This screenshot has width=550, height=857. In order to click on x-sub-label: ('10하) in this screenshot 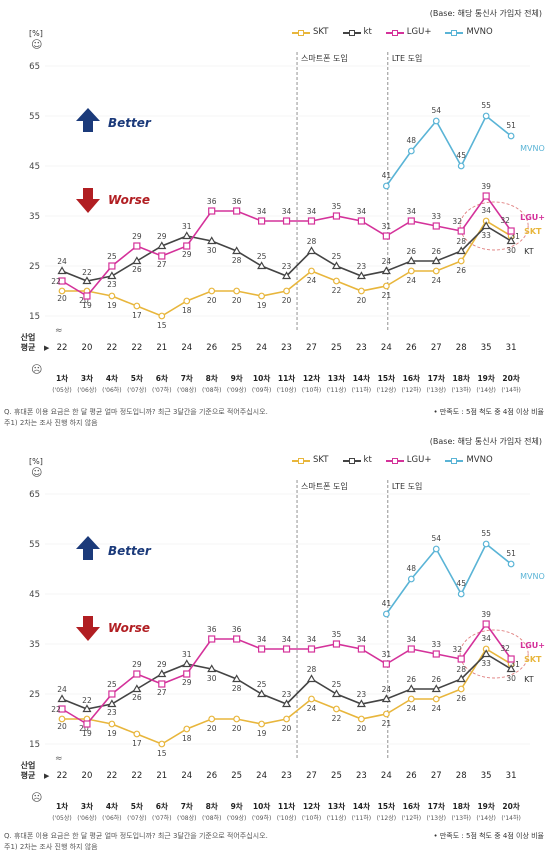, I will do `click(312, 818)`.